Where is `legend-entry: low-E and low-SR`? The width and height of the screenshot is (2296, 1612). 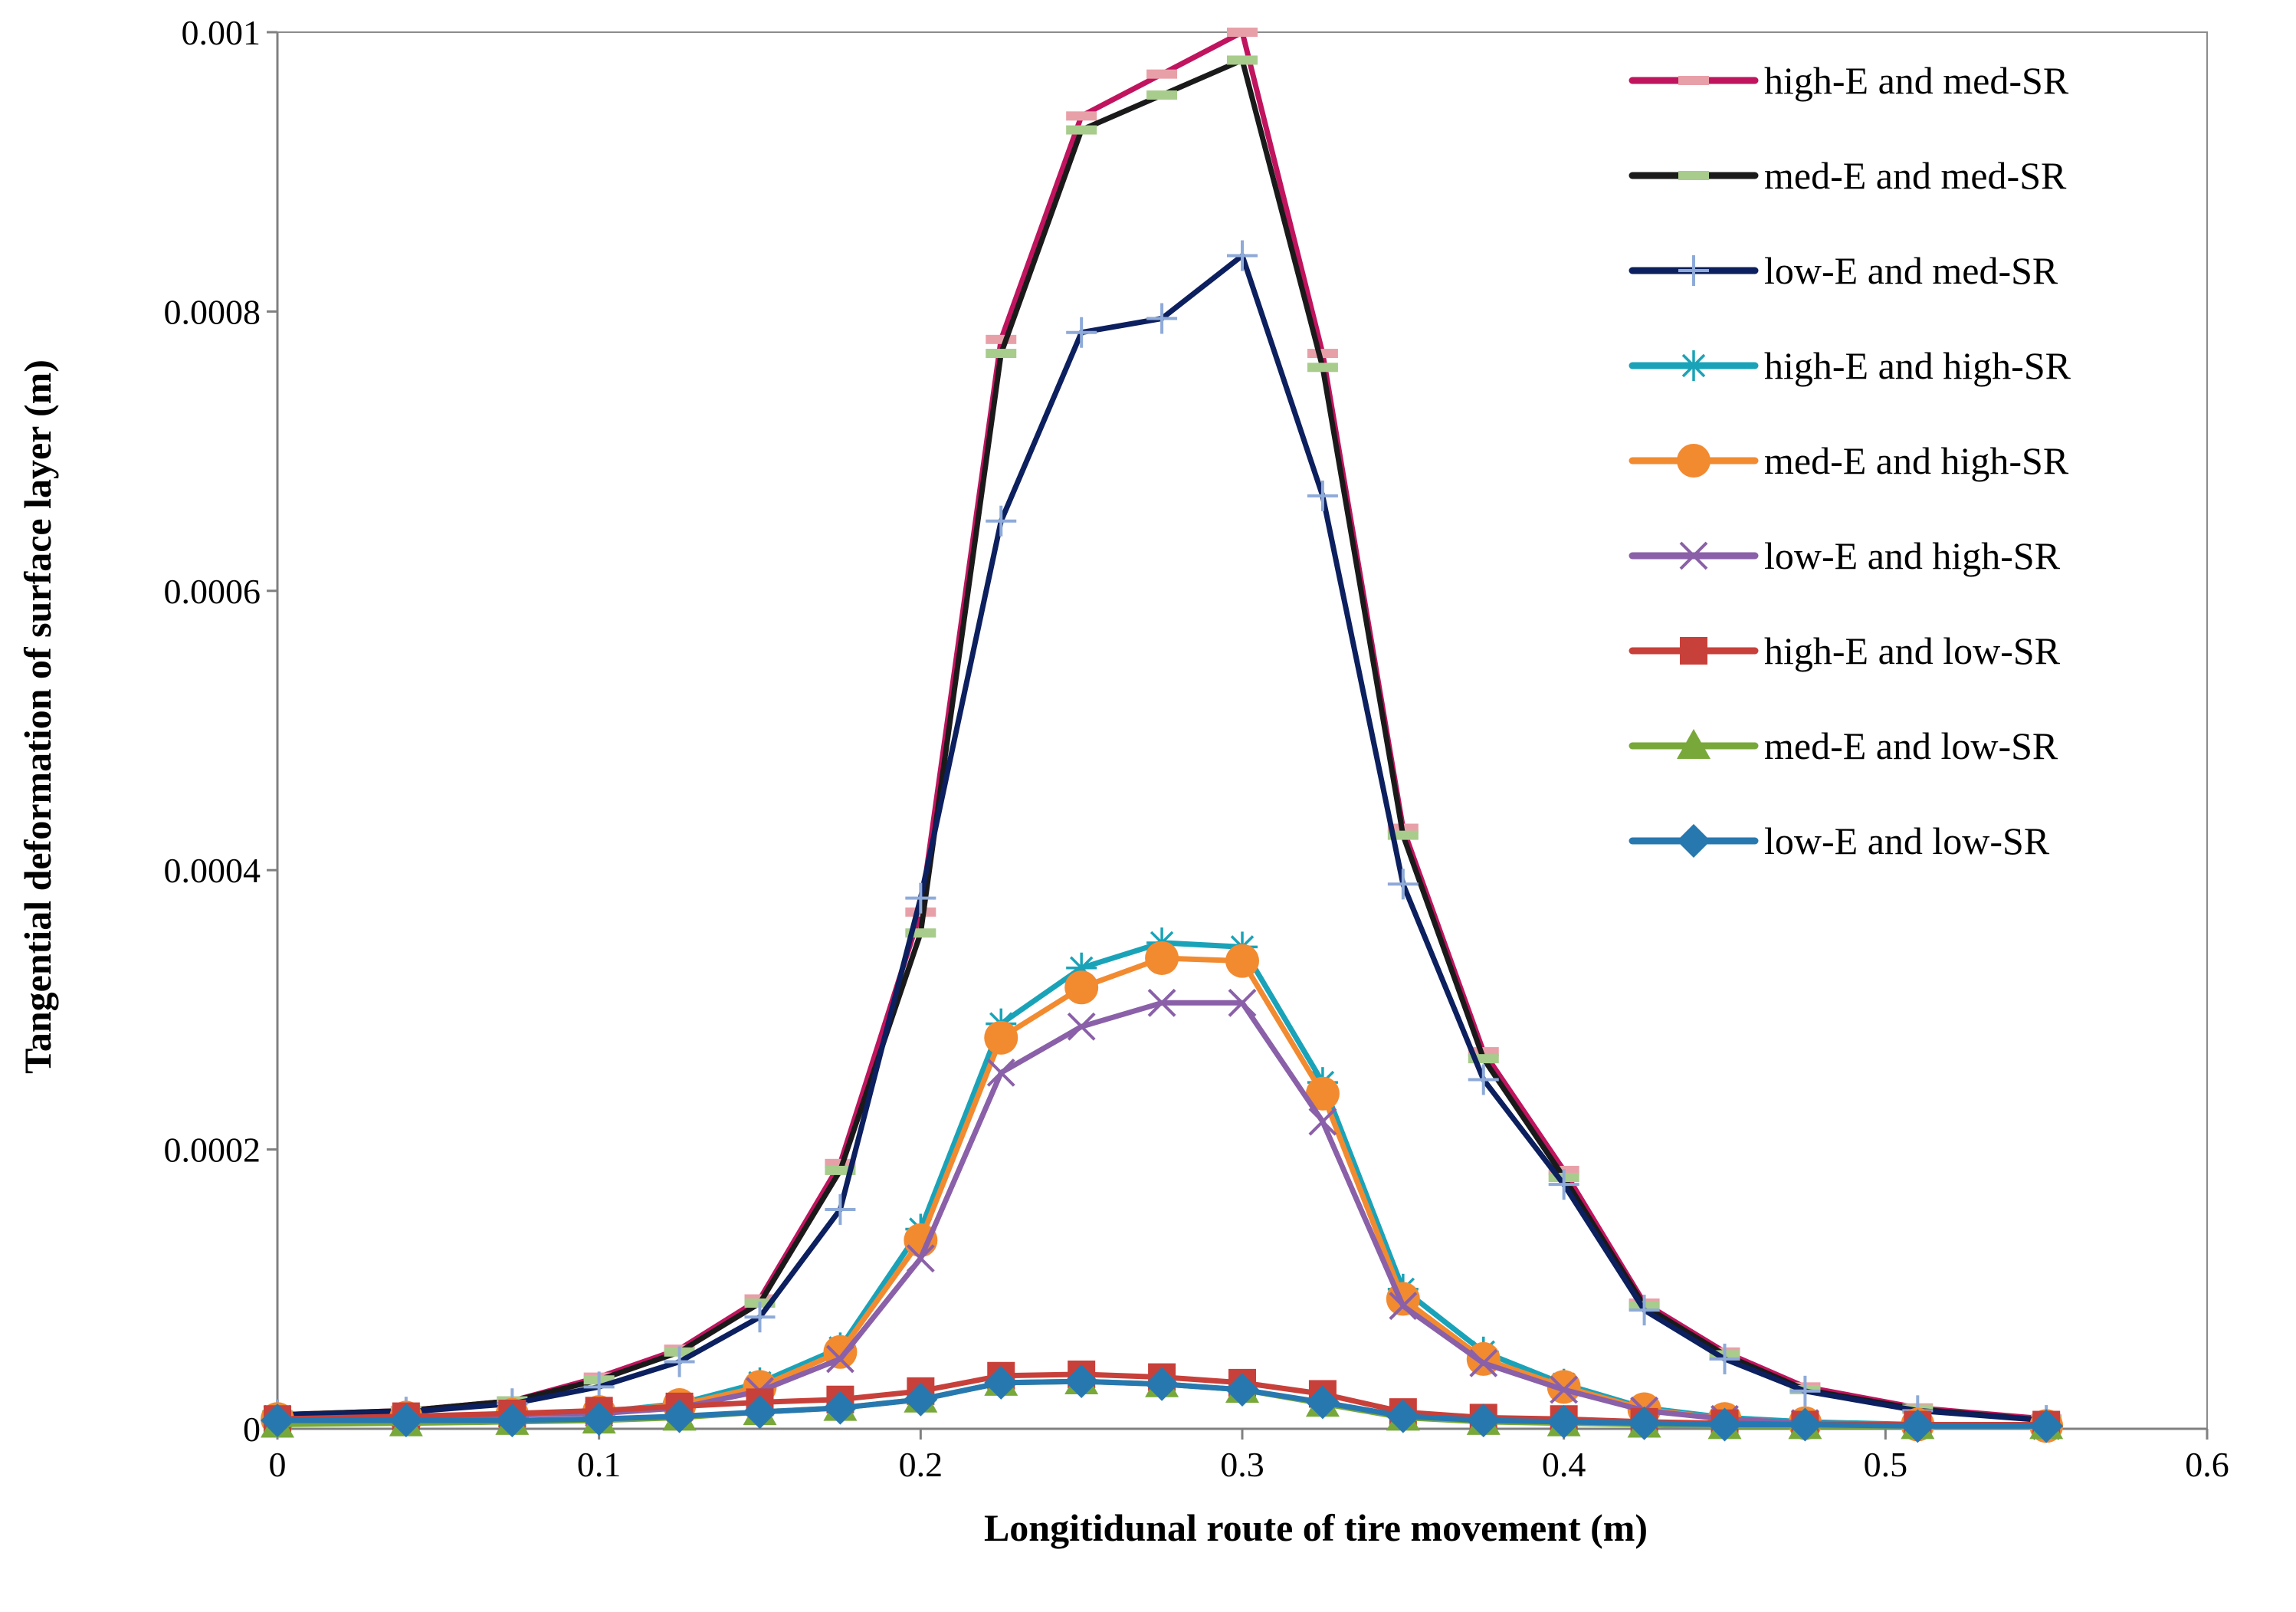
legend-entry: low-E and low-SR is located at coordinates (1839, 840).